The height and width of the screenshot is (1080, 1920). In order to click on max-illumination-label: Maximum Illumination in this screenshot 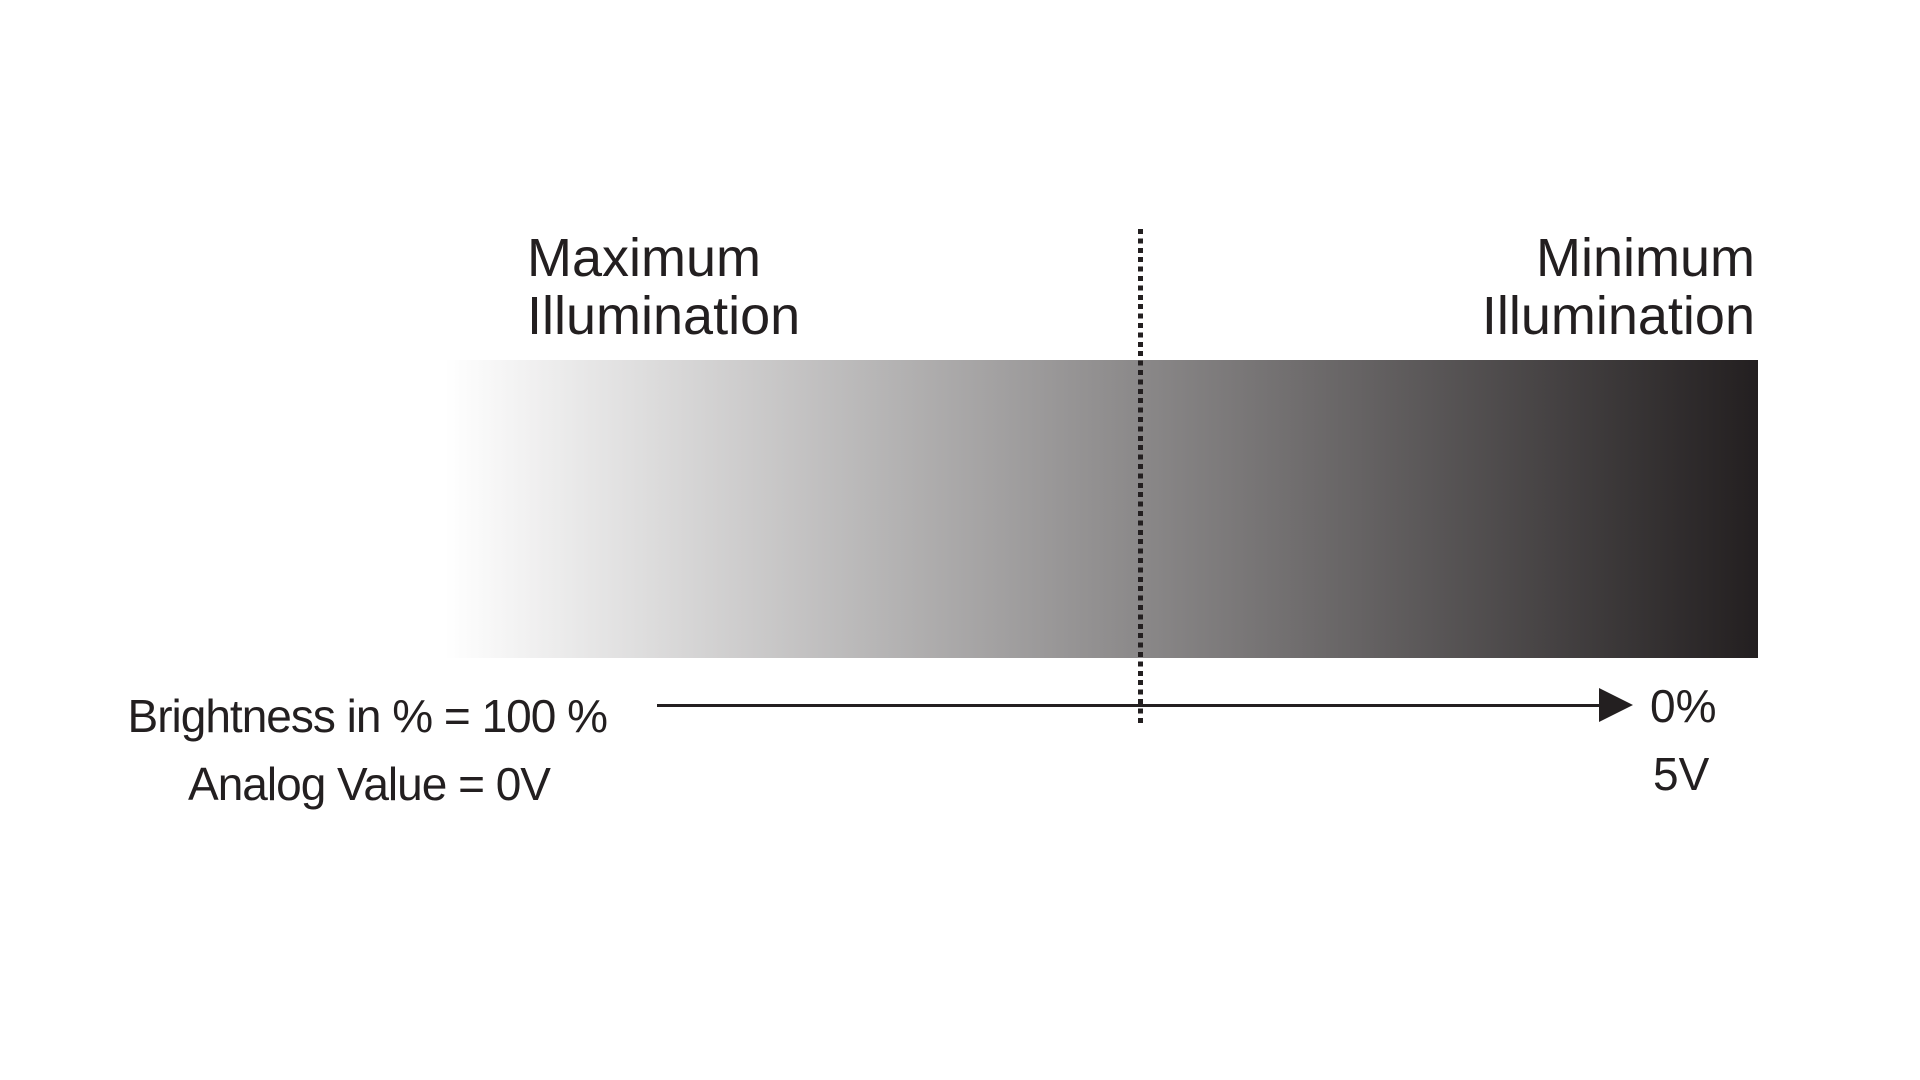, I will do `click(663, 287)`.